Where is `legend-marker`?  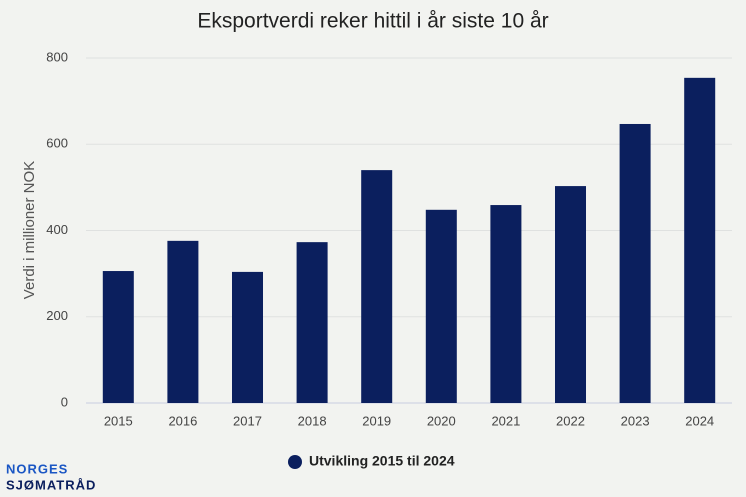 legend-marker is located at coordinates (295, 462).